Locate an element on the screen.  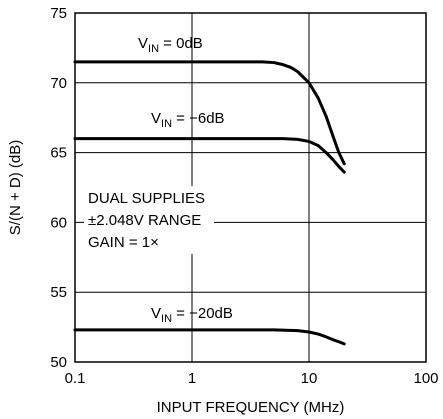
annotation-line-range: ±2.048V RANGE is located at coordinates (144, 220).